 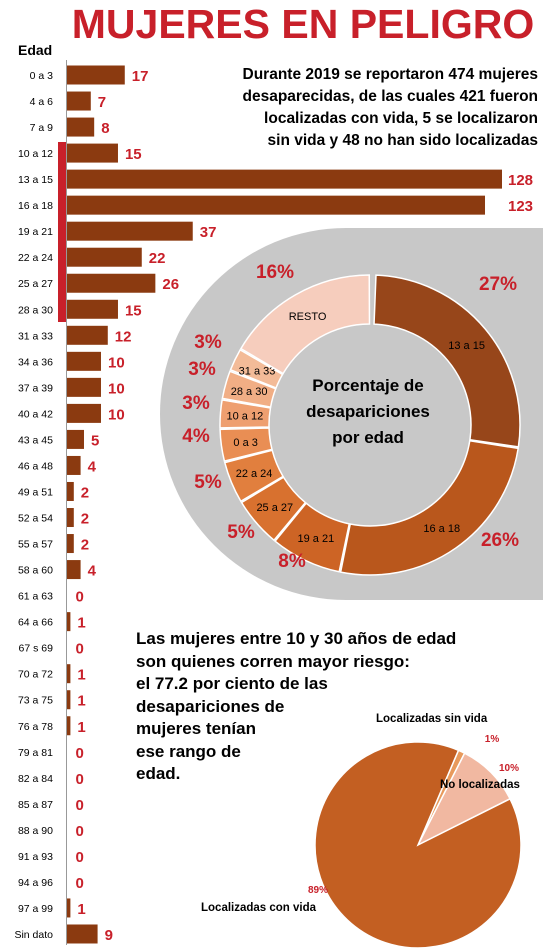 I want to click on slice-percent: 27%, so click(x=498, y=284).